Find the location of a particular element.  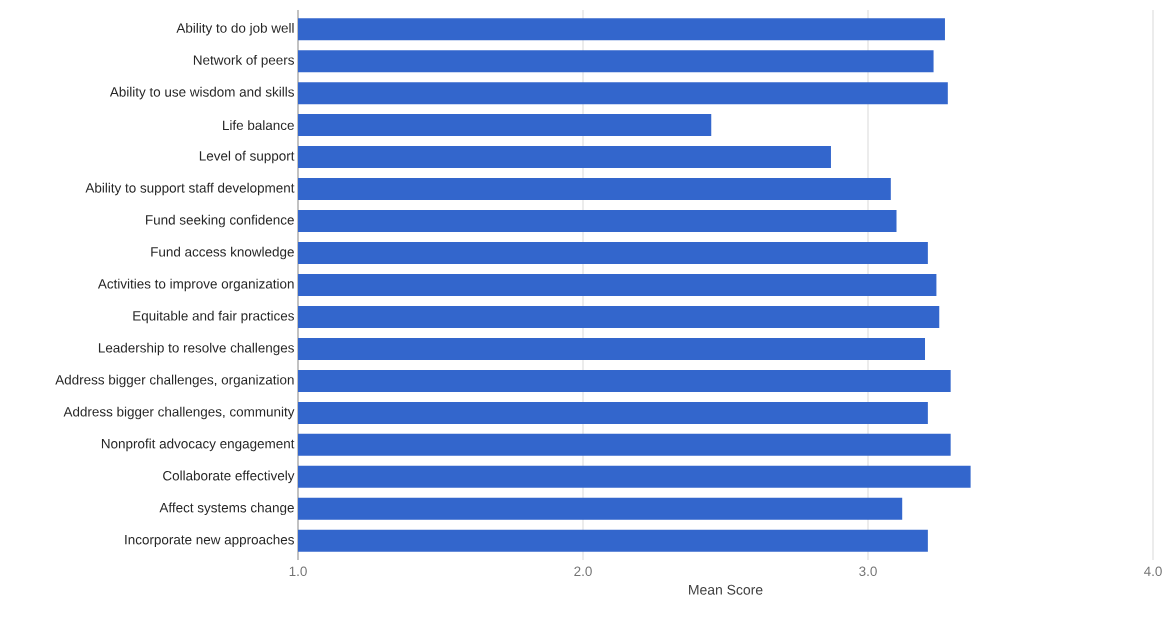

y-tick-label: Ability to do job well is located at coordinates (235, 29).